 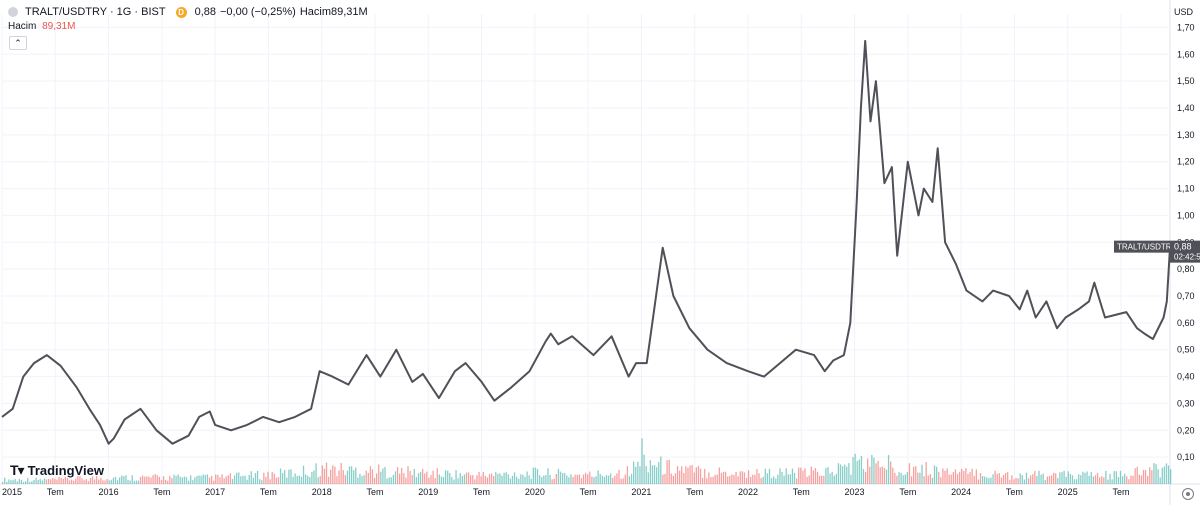 What do you see at coordinates (535, 492) in the screenshot?
I see `x-tick-label: 2020` at bounding box center [535, 492].